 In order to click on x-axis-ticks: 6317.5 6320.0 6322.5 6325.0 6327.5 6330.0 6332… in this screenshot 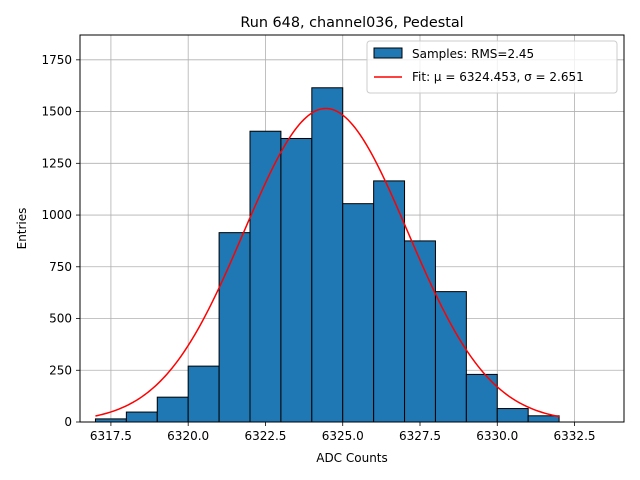, I will do `click(343, 432)`.